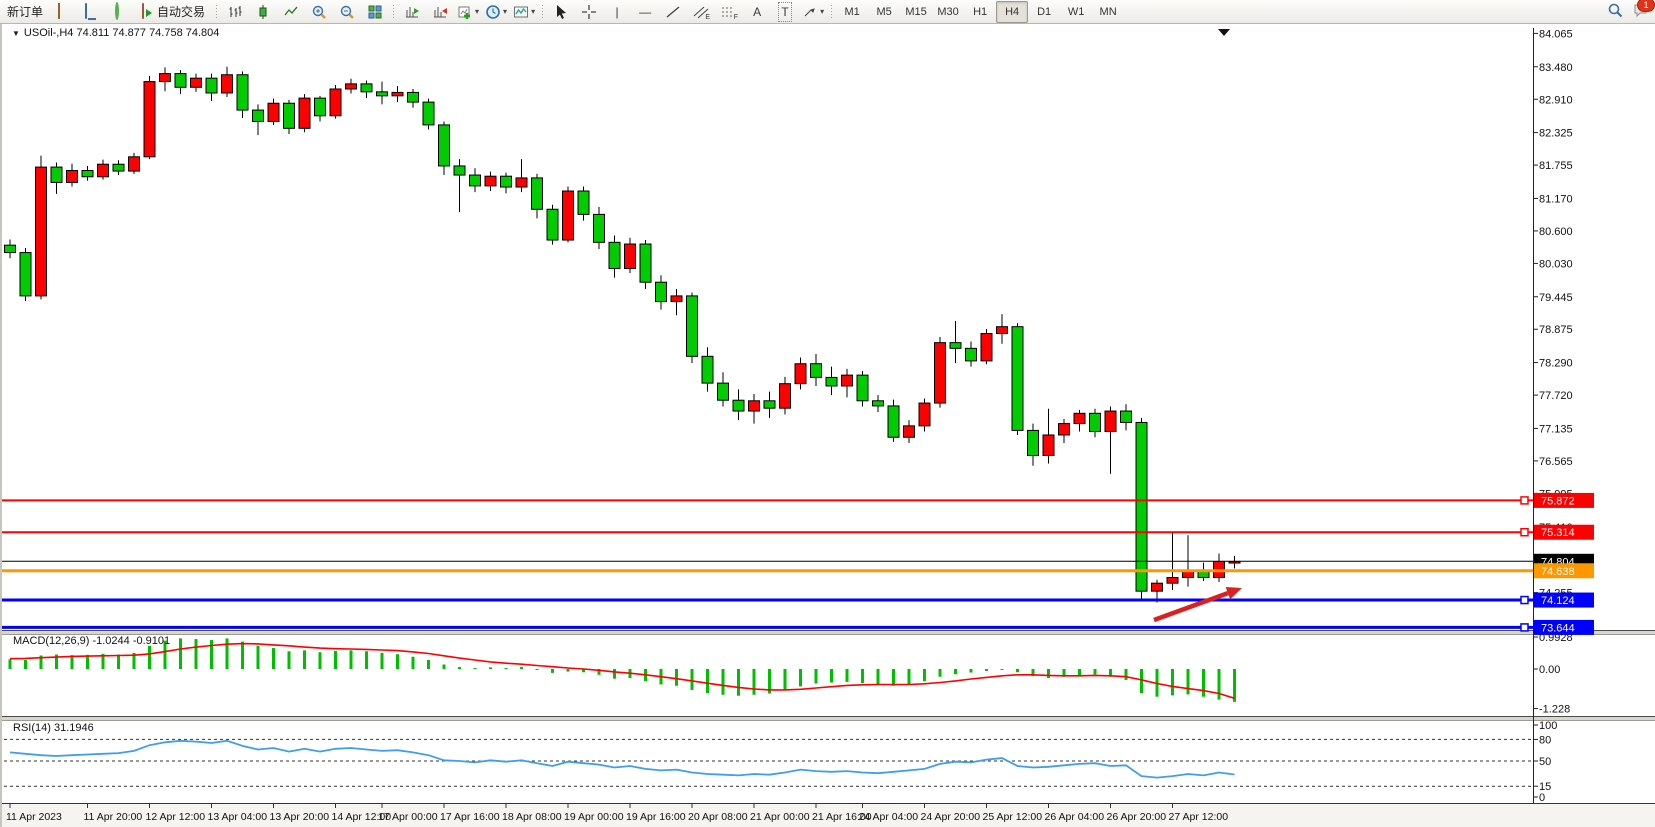 The width and height of the screenshot is (1655, 827). I want to click on shapes-dropdown-button: ▾, so click(813, 12).